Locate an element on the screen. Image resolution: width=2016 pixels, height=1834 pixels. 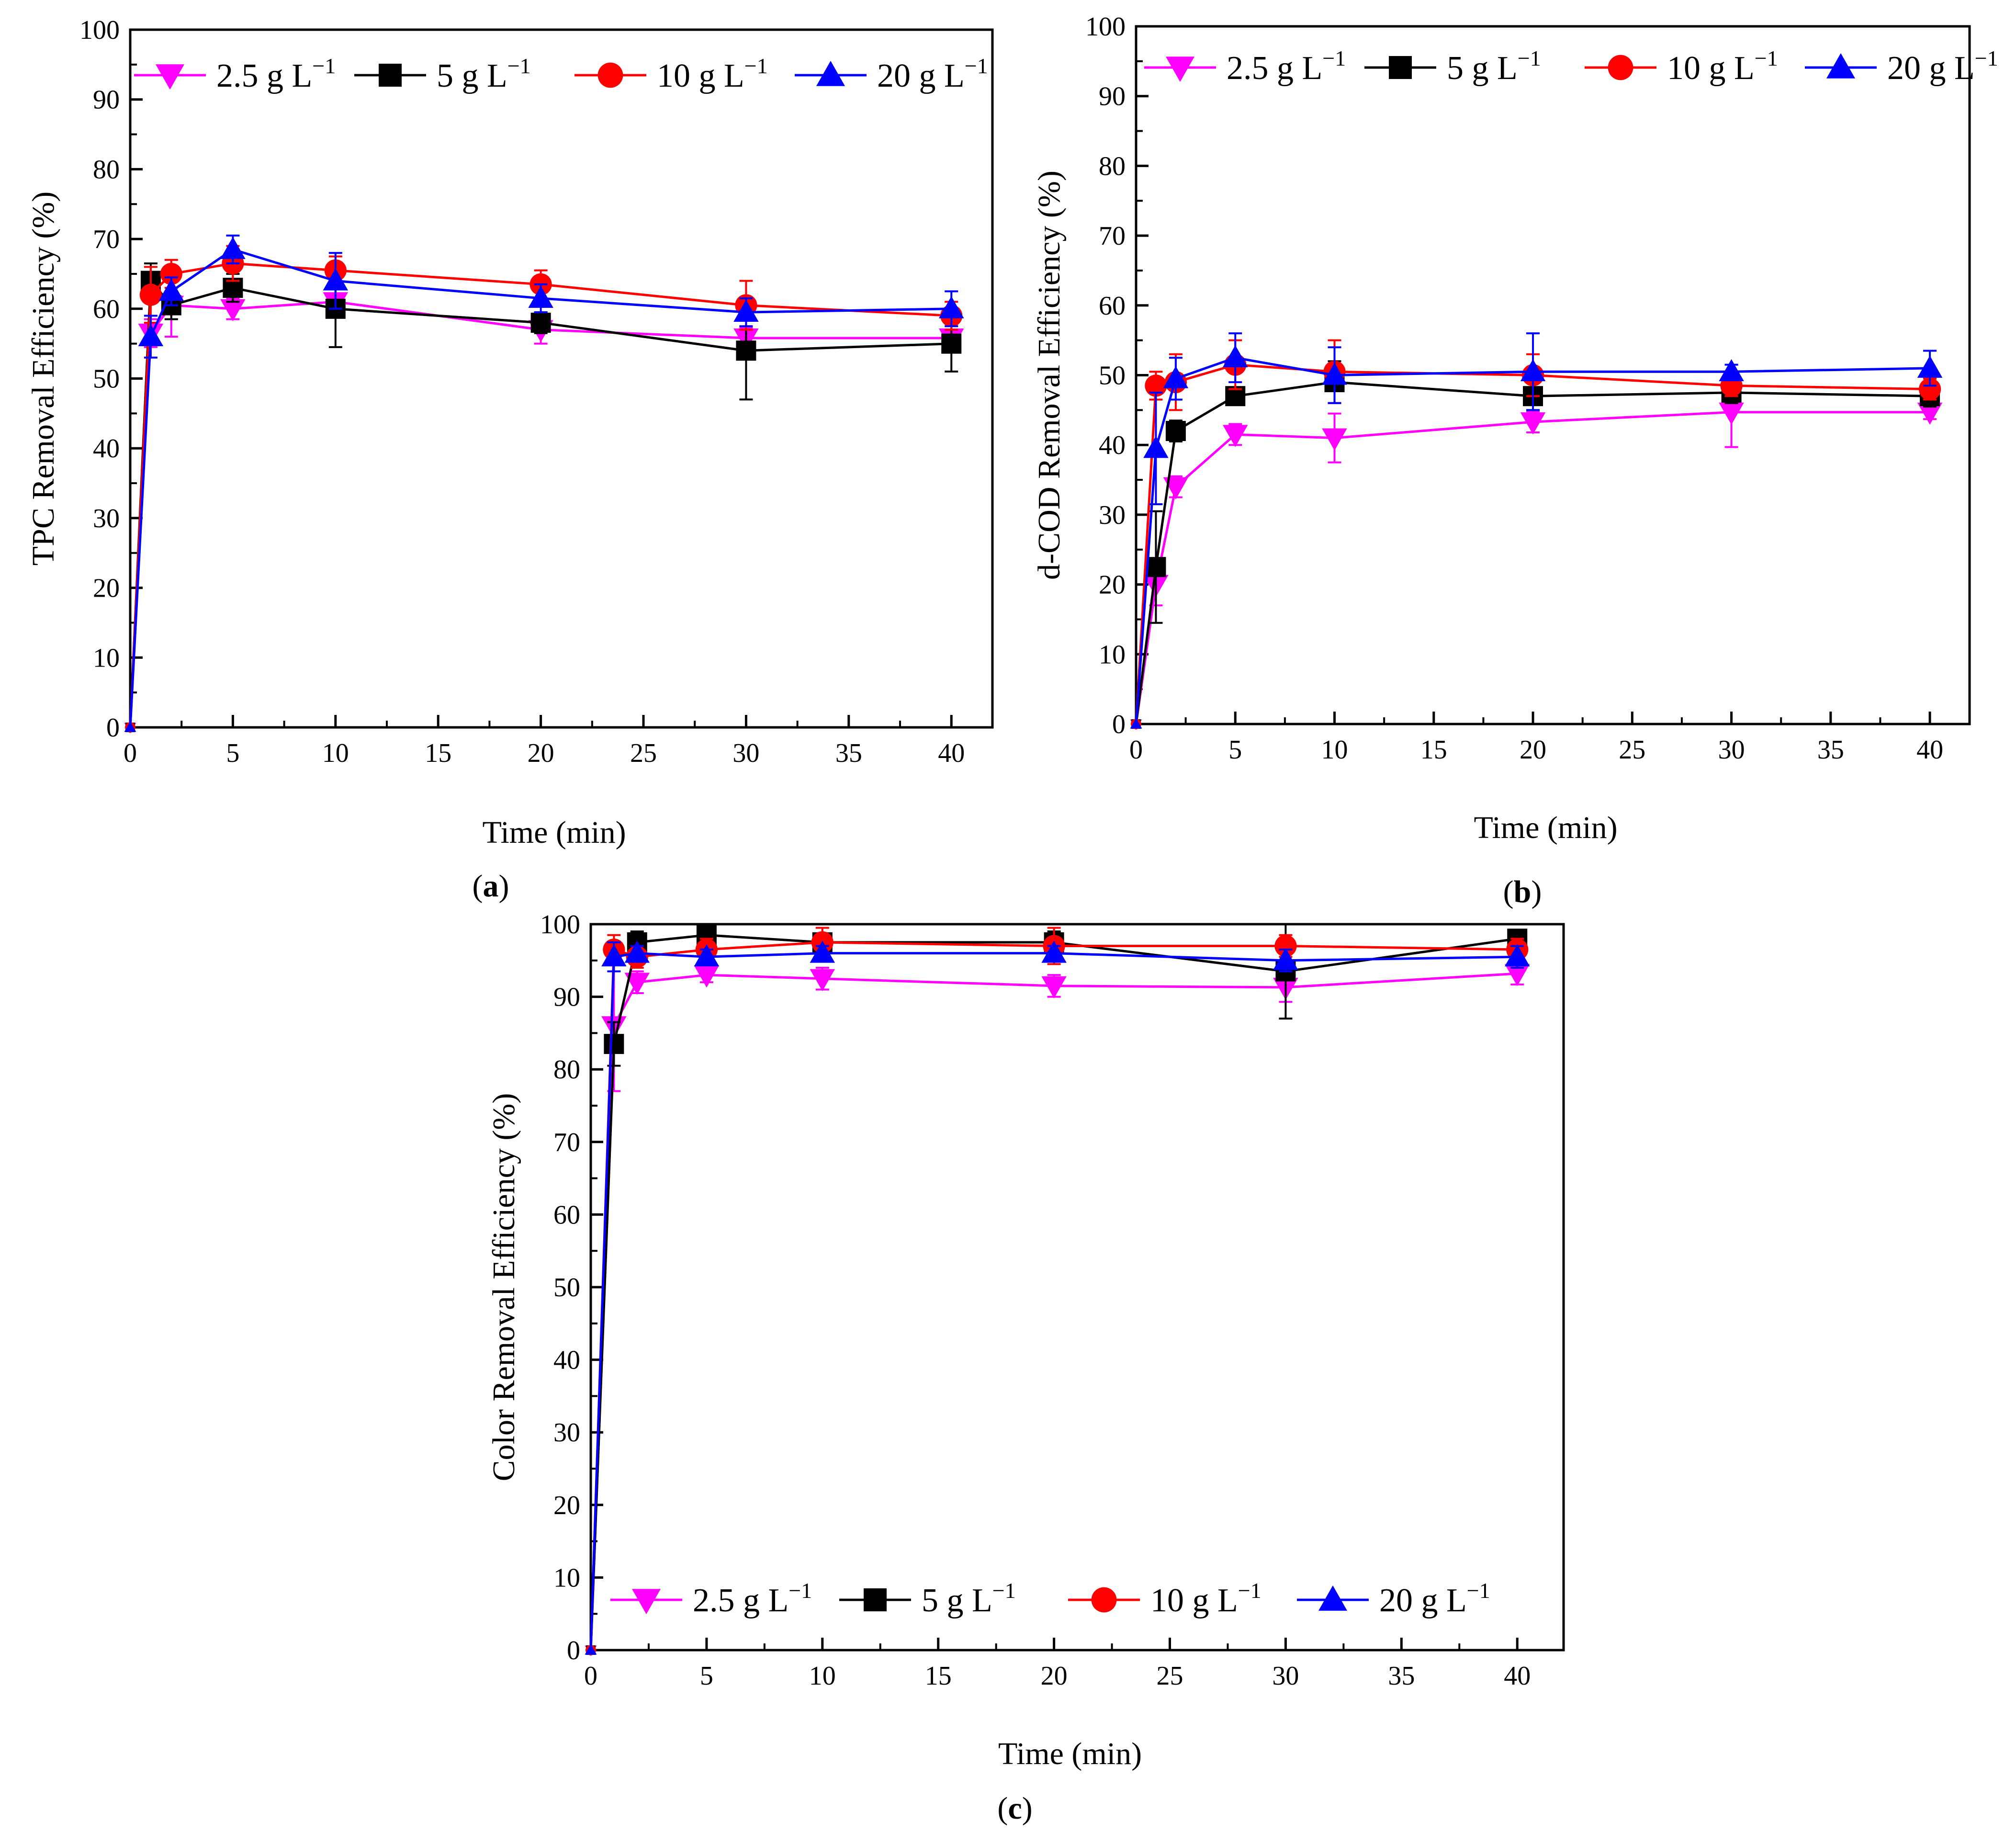
x-tick-label: 30 is located at coordinates (745, 753).